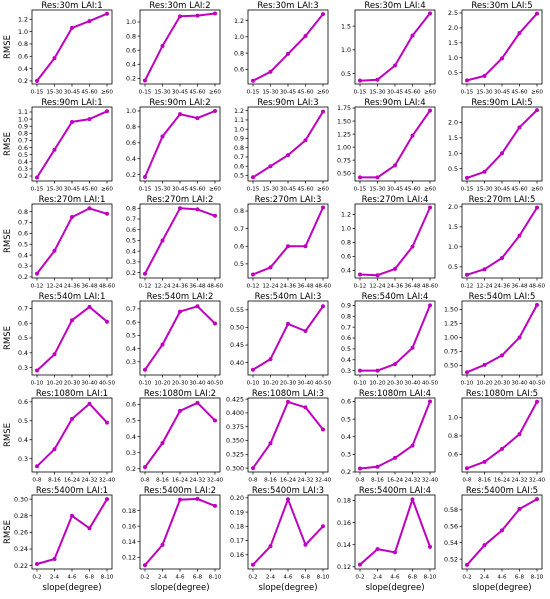 This screenshot has height=599, width=550. What do you see at coordinates (180, 394) in the screenshot?
I see `subplot-title: Res:1080m LAI:2` at bounding box center [180, 394].